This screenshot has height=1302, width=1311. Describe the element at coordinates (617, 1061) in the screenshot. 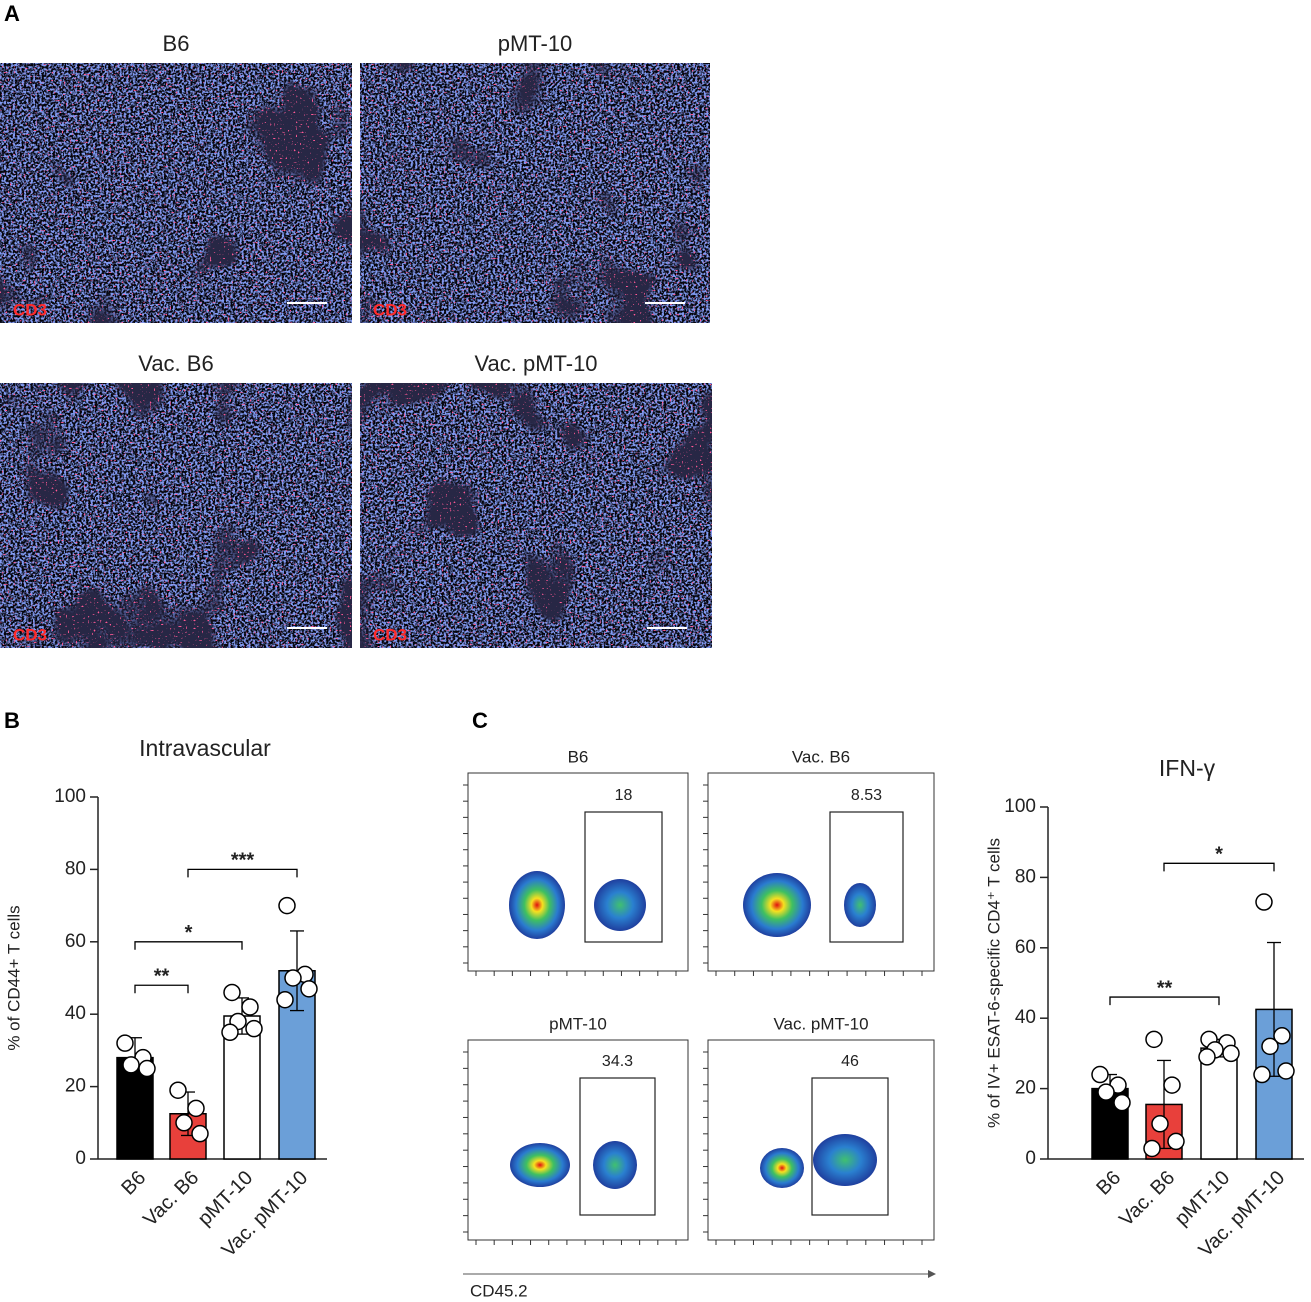

I see `gate-value: 34.3` at that location.